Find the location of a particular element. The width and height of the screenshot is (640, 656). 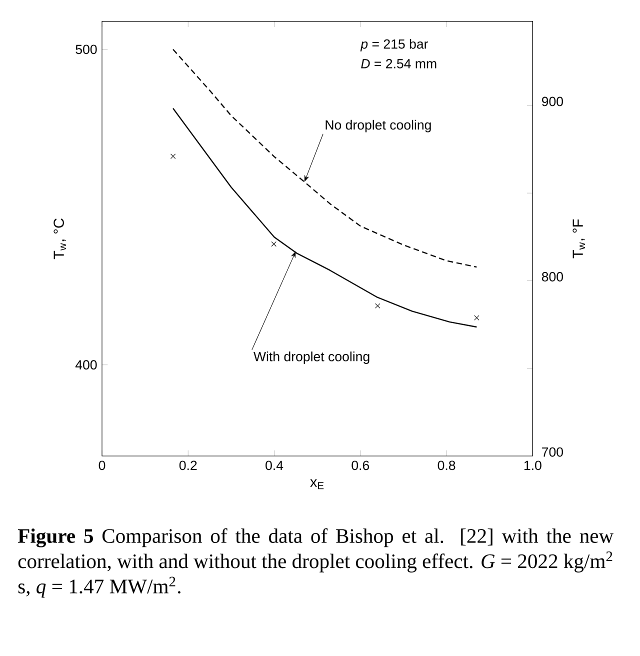

x-tick-label: 0.2 is located at coordinates (188, 465).